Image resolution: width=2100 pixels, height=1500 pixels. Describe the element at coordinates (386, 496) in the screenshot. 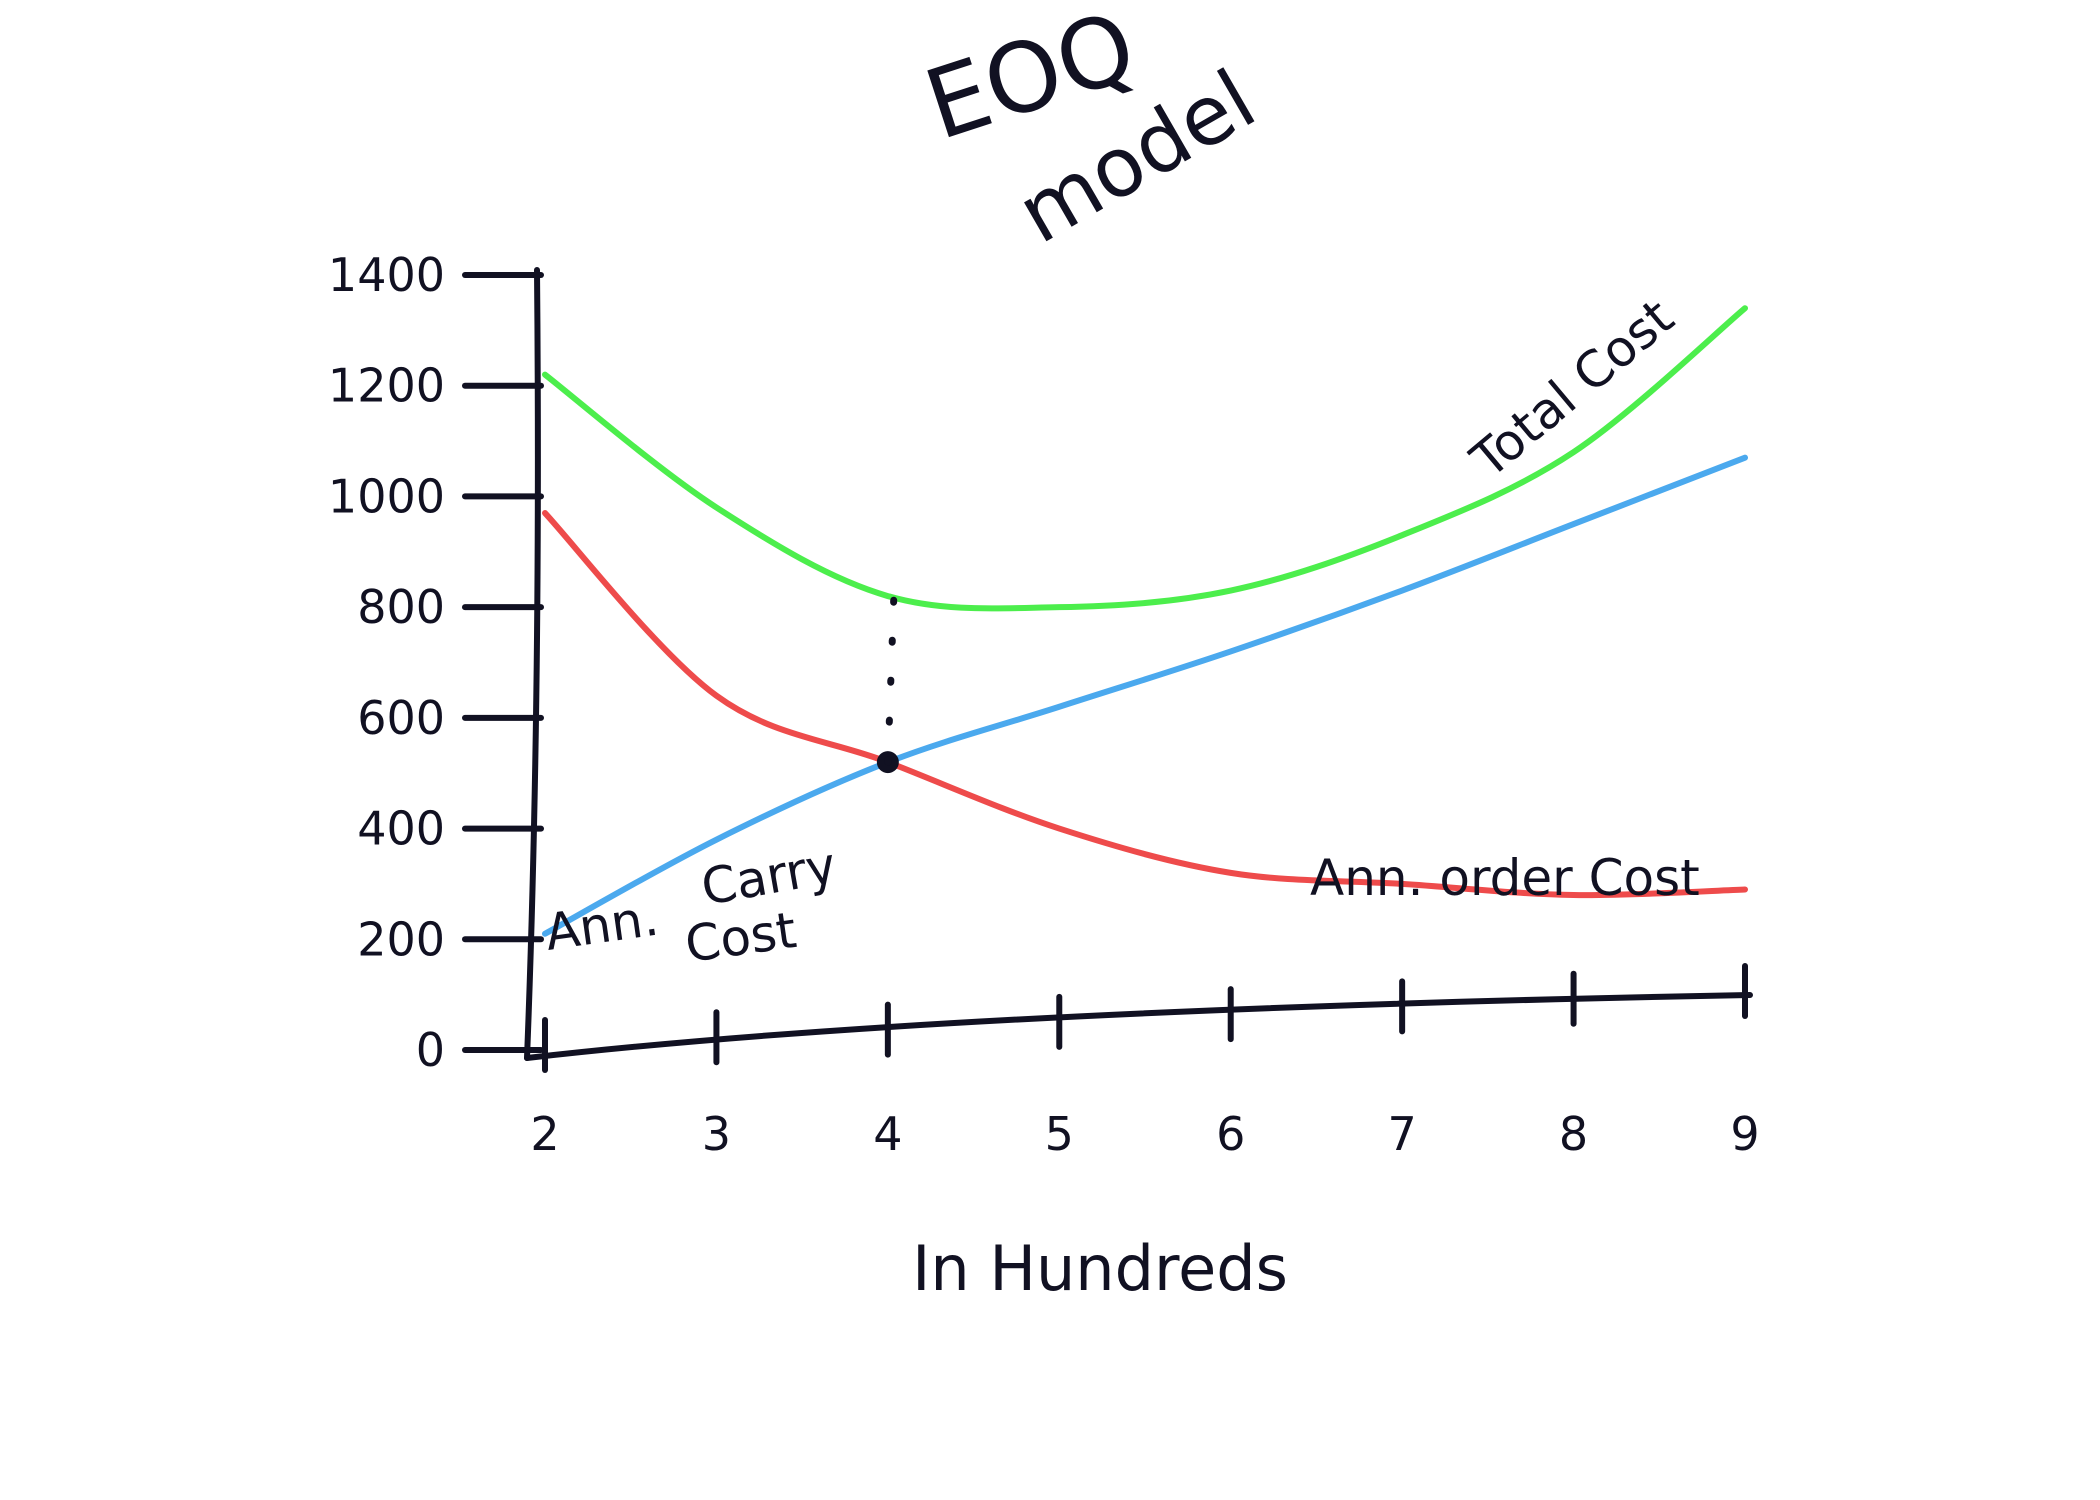

I see `y-tick-label: 1000` at that location.